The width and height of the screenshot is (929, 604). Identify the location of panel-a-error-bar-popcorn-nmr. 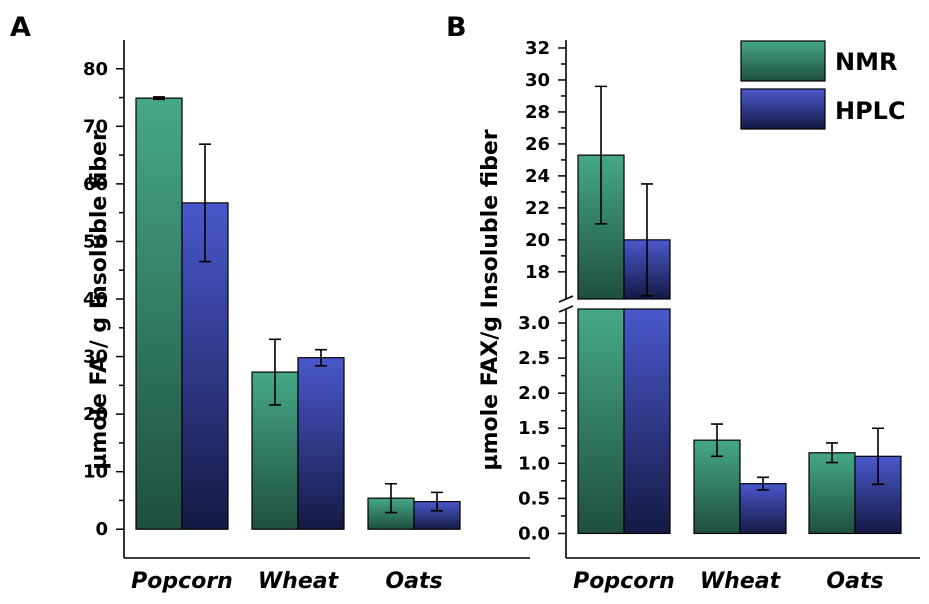
(159, 98).